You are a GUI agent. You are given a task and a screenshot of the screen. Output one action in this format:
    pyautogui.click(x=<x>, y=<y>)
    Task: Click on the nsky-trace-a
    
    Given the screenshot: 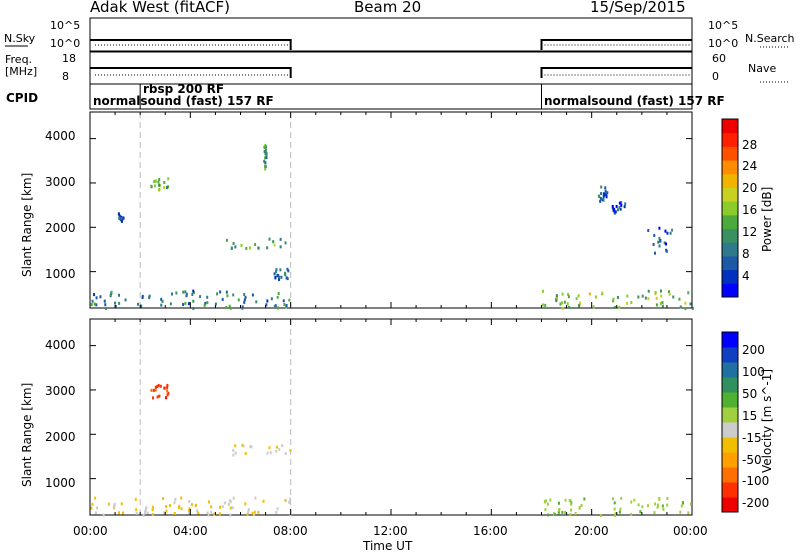 What is the action you would take?
    pyautogui.click(x=191, y=44)
    